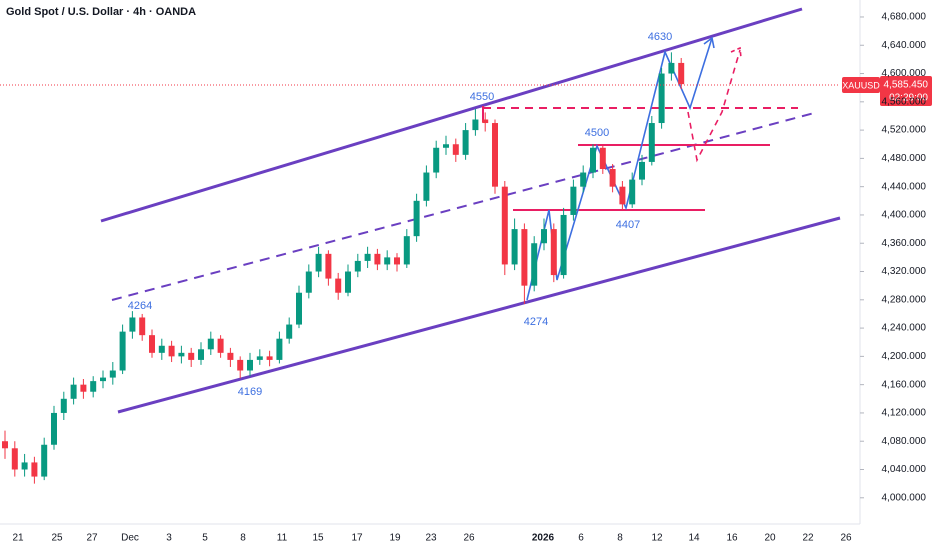  What do you see at coordinates (130, 538) in the screenshot?
I see `x-tick-label: Dec` at bounding box center [130, 538].